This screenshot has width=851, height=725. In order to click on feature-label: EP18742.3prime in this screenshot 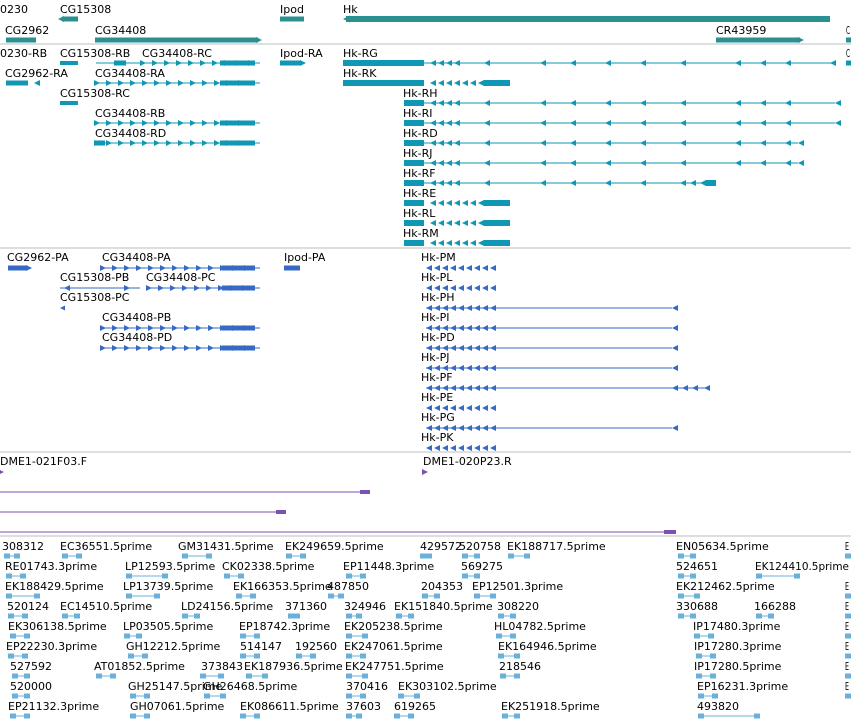, I will do `click(284, 626)`.